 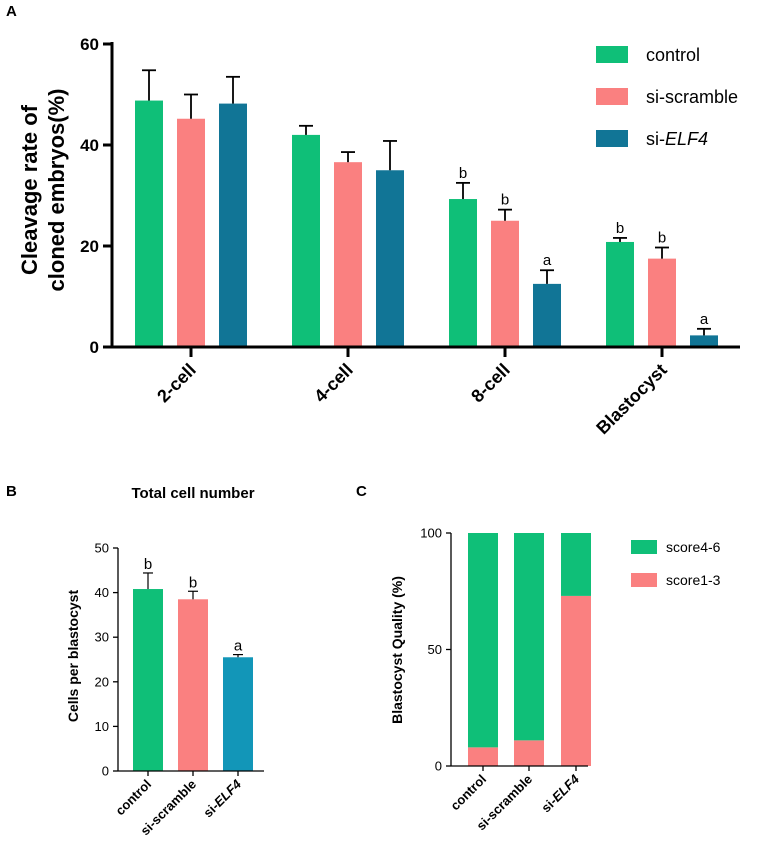 What do you see at coordinates (463, 273) in the screenshot?
I see `bar-control-8-cell` at bounding box center [463, 273].